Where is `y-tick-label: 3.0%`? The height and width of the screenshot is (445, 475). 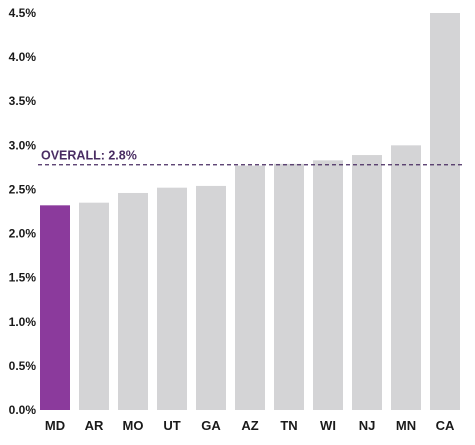
y-tick-label: 3.0% is located at coordinates (23, 145).